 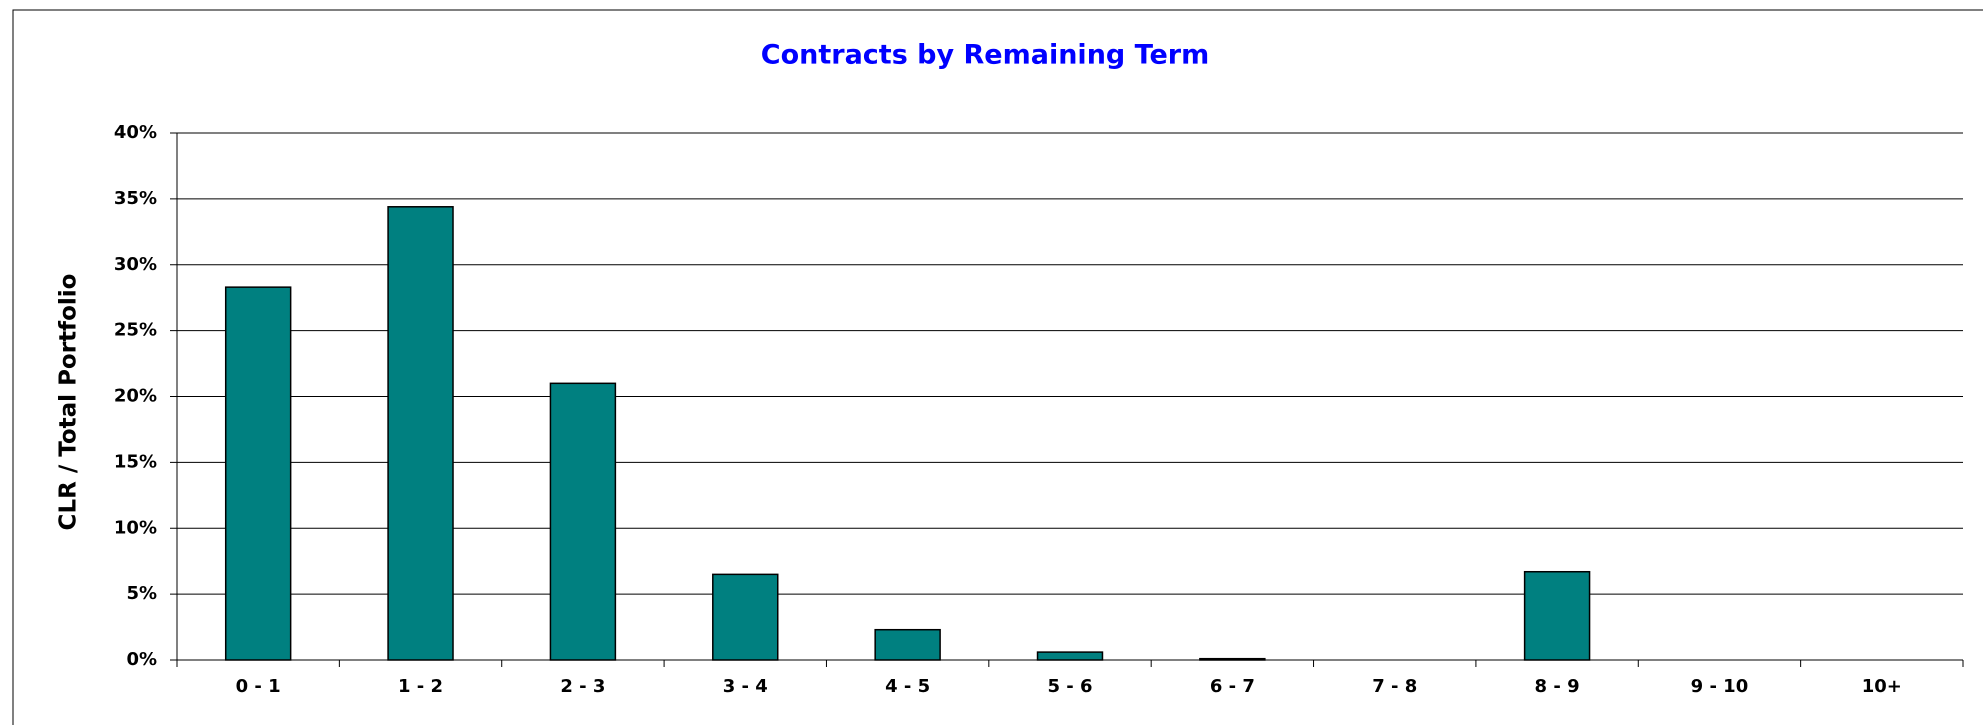 I want to click on y-tick-label: 25%, so click(x=135, y=330).